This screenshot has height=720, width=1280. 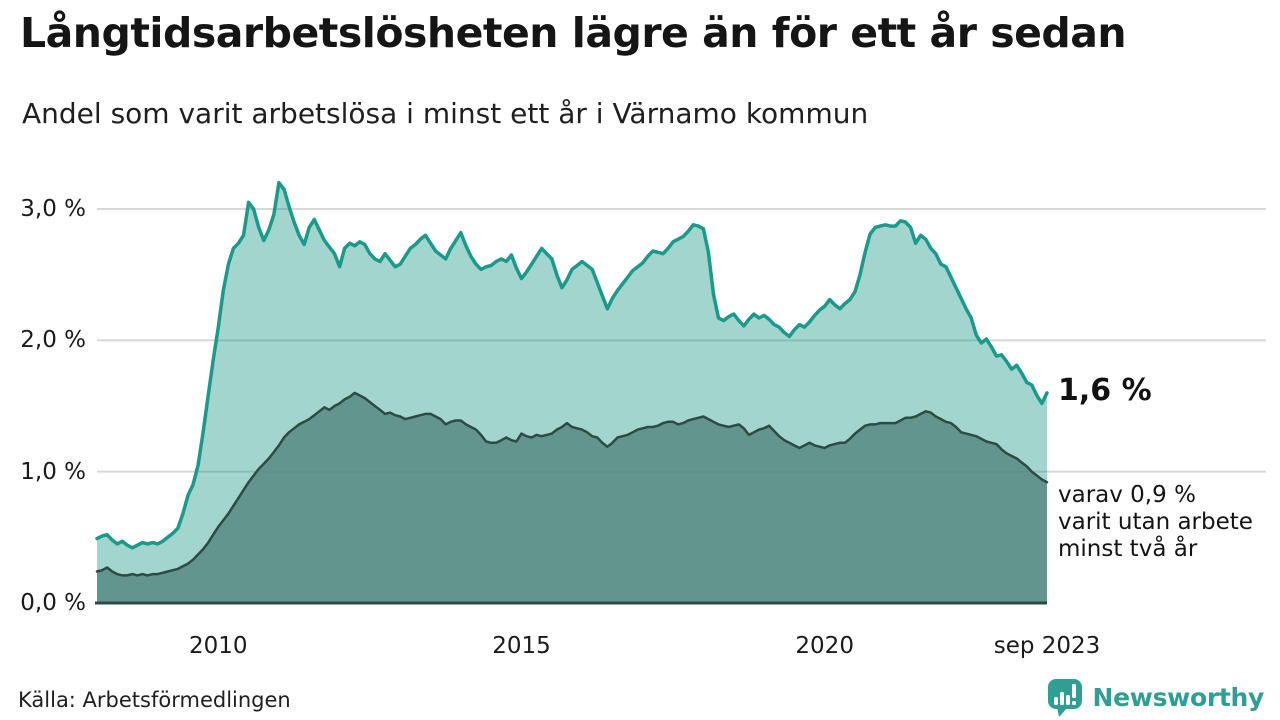 I want to click on x-tick-2010: 2010, so click(x=218, y=646).